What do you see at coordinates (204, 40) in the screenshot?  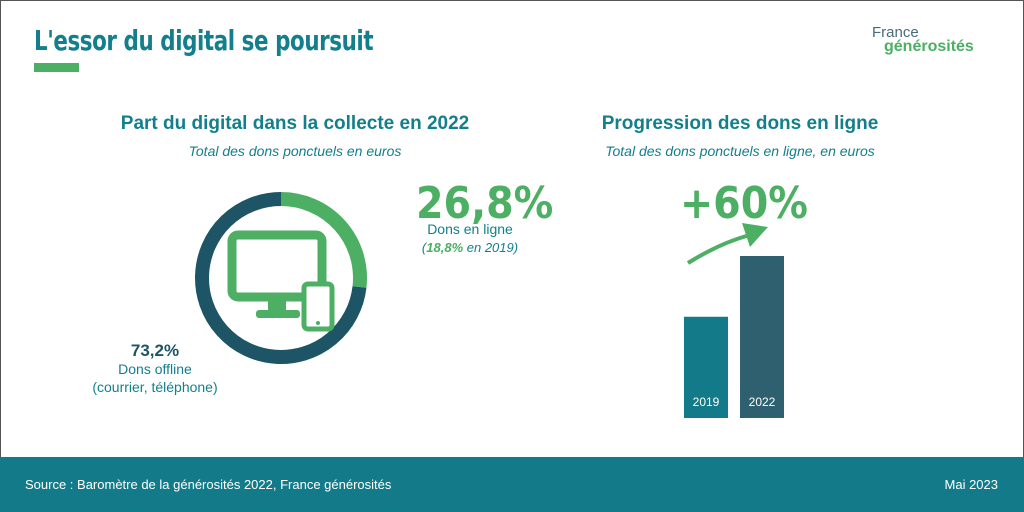 I see `page-title: L'essor du digital se poursuit` at bounding box center [204, 40].